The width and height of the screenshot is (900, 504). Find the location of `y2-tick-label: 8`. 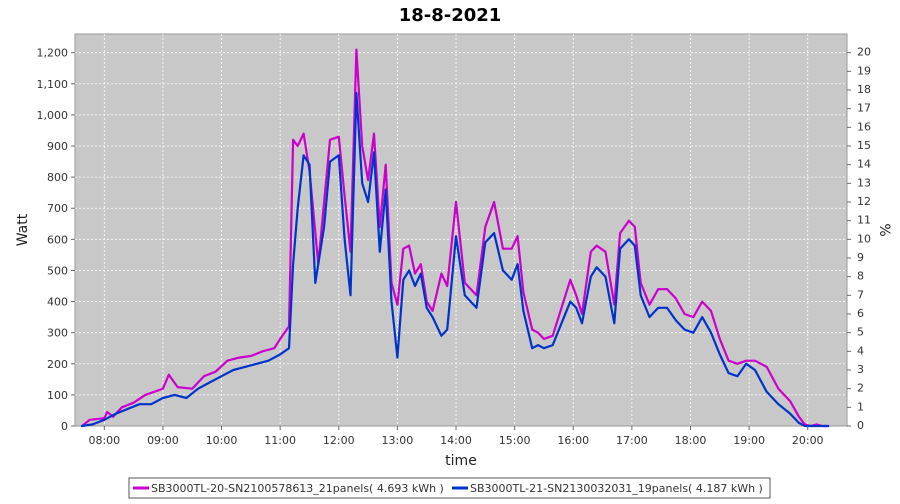

y2-tick-label: 8 is located at coordinates (860, 276).